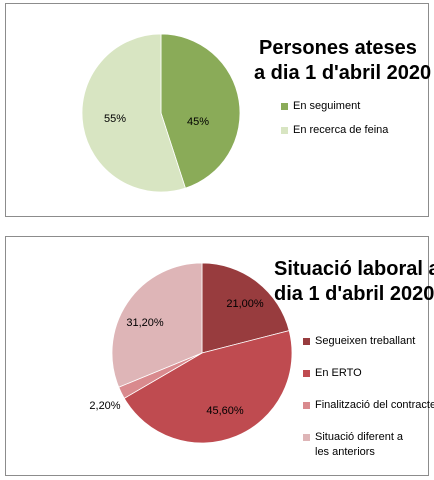  Describe the element at coordinates (374, 405) in the screenshot. I see `legend-label: Finalització del contracte` at that location.